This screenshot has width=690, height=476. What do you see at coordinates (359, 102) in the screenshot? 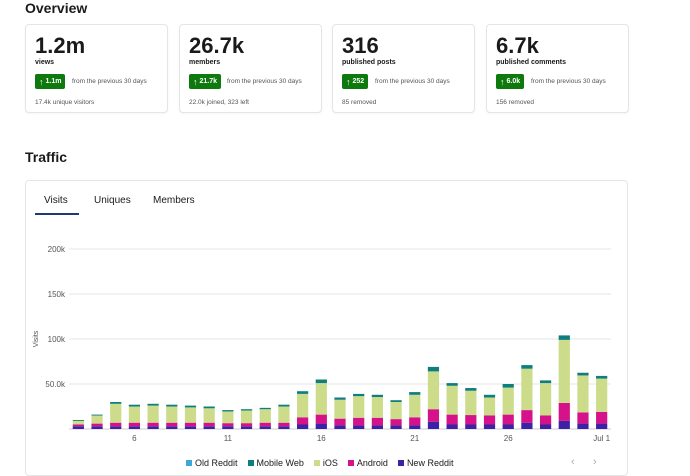
I see `posts-subtext: 85 removed` at bounding box center [359, 102].